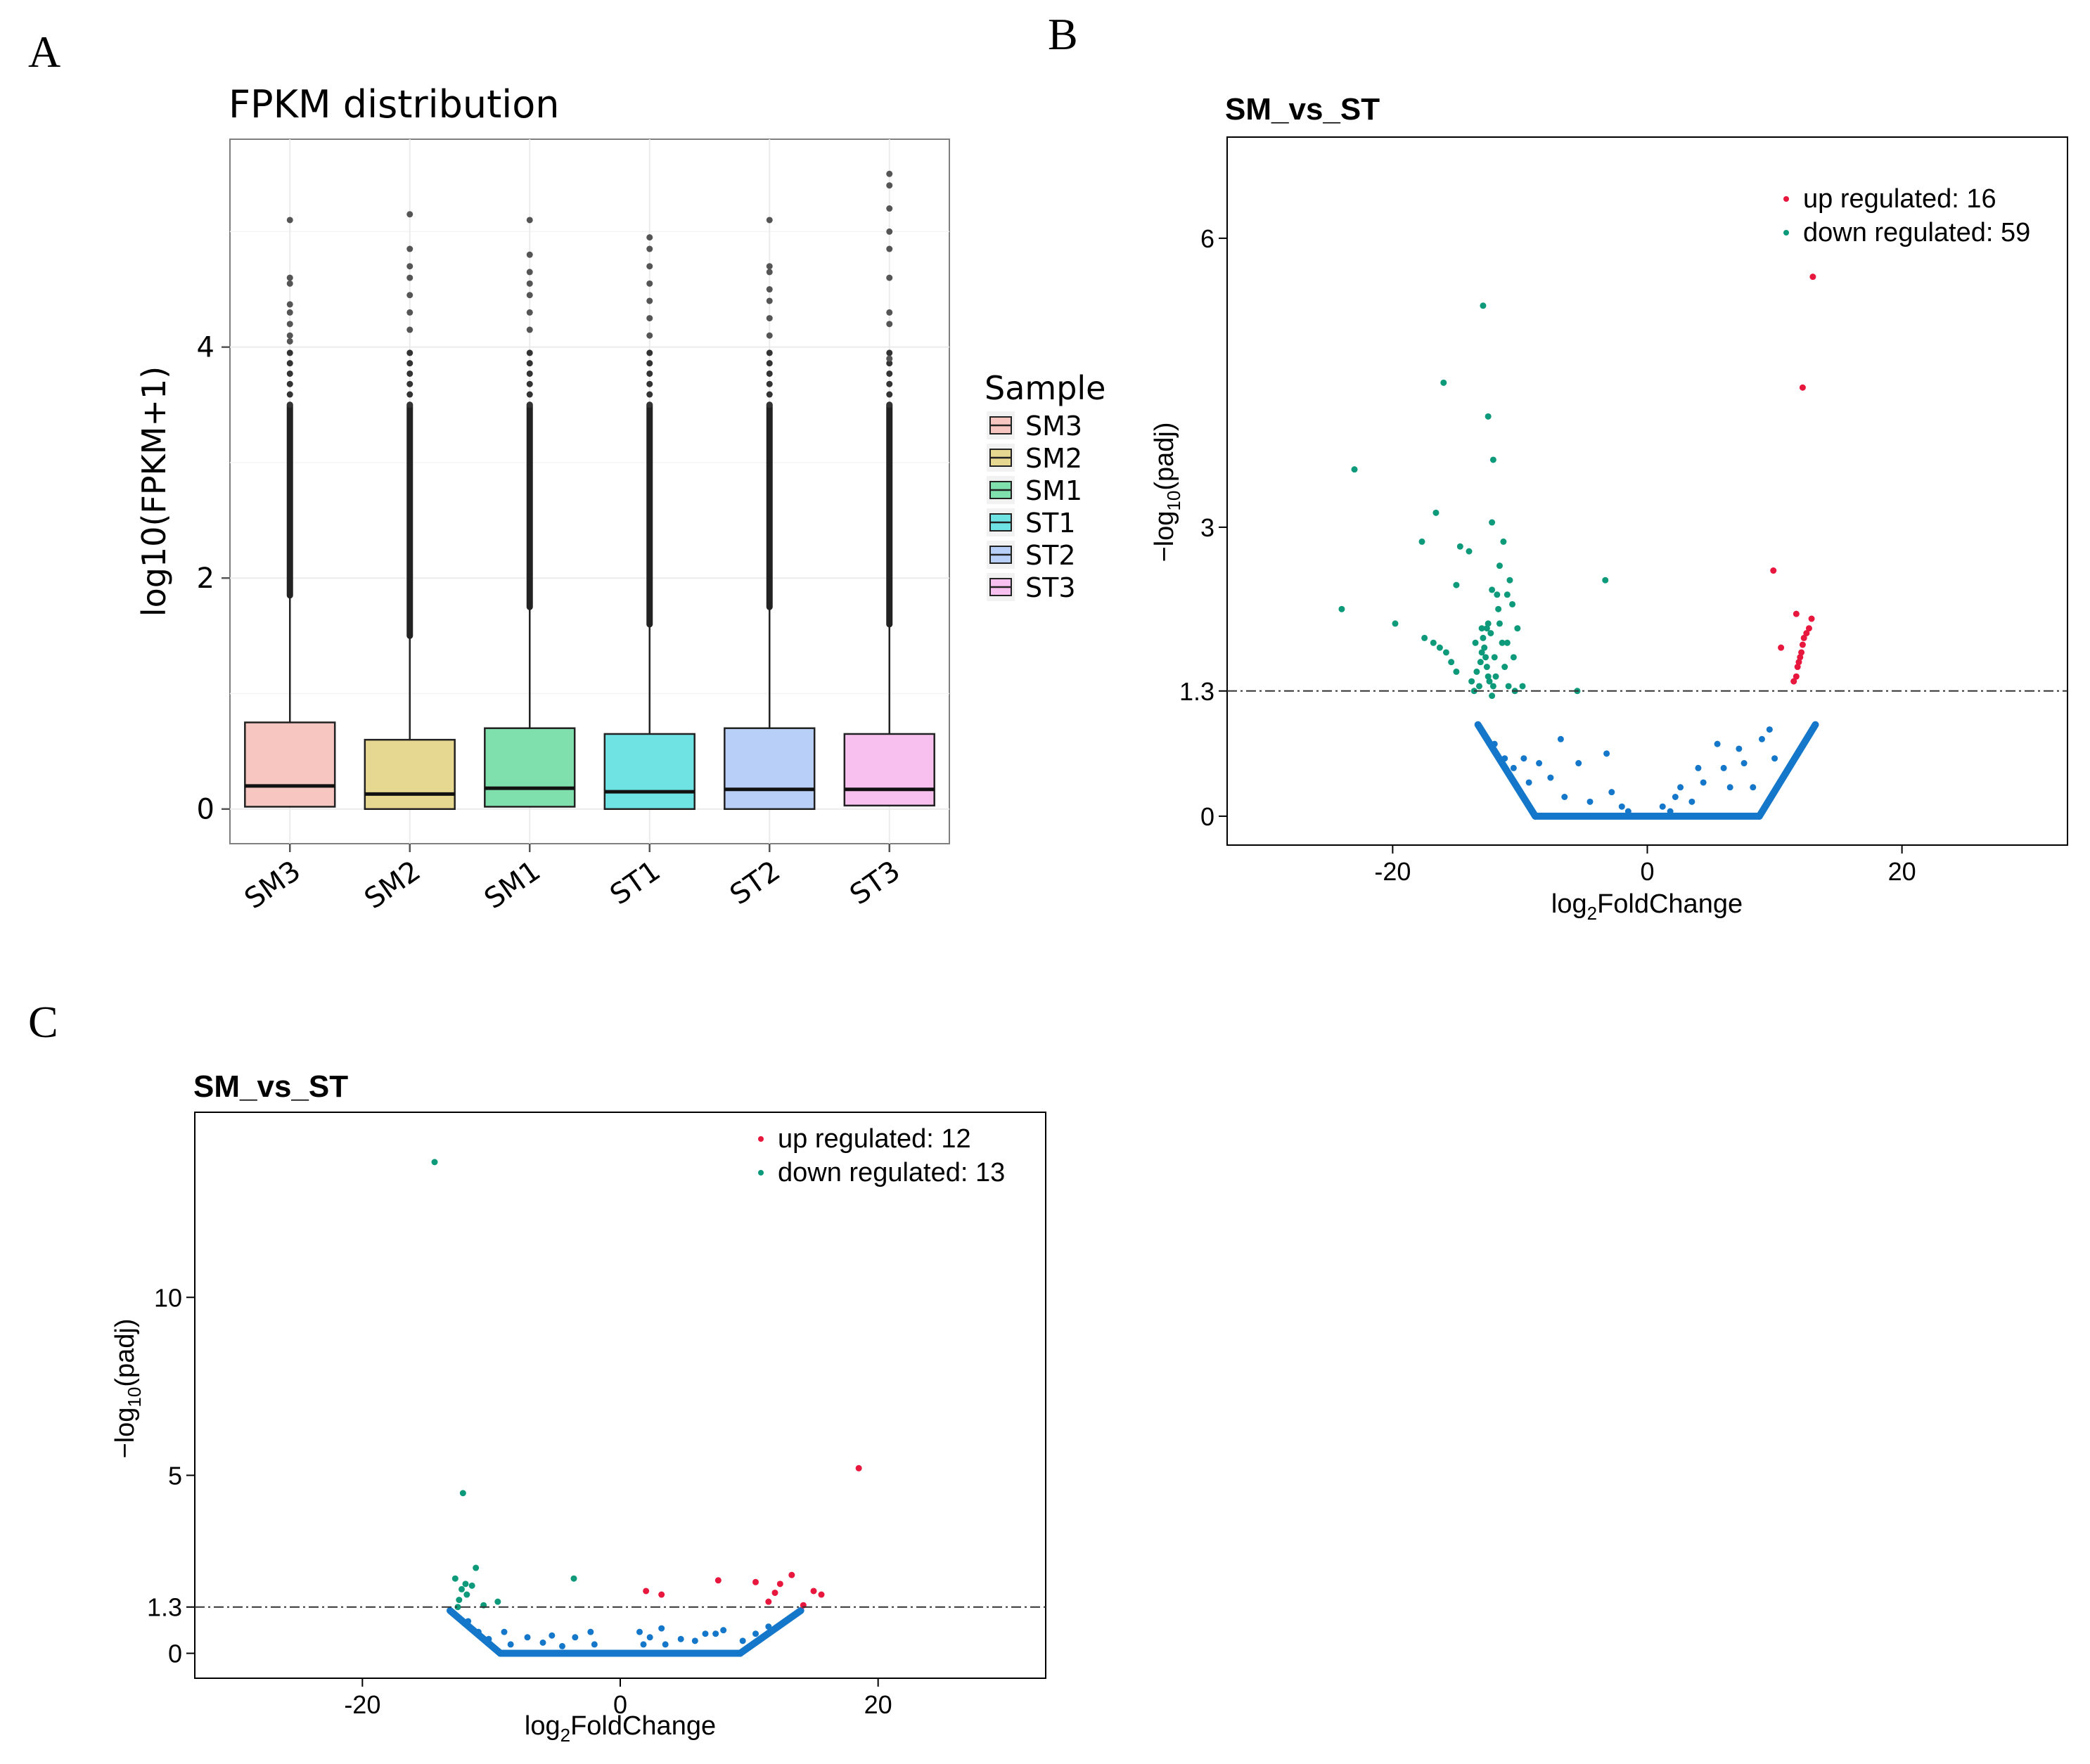  I want to click on panel-b-right-edge-points, so click(1787, 770).